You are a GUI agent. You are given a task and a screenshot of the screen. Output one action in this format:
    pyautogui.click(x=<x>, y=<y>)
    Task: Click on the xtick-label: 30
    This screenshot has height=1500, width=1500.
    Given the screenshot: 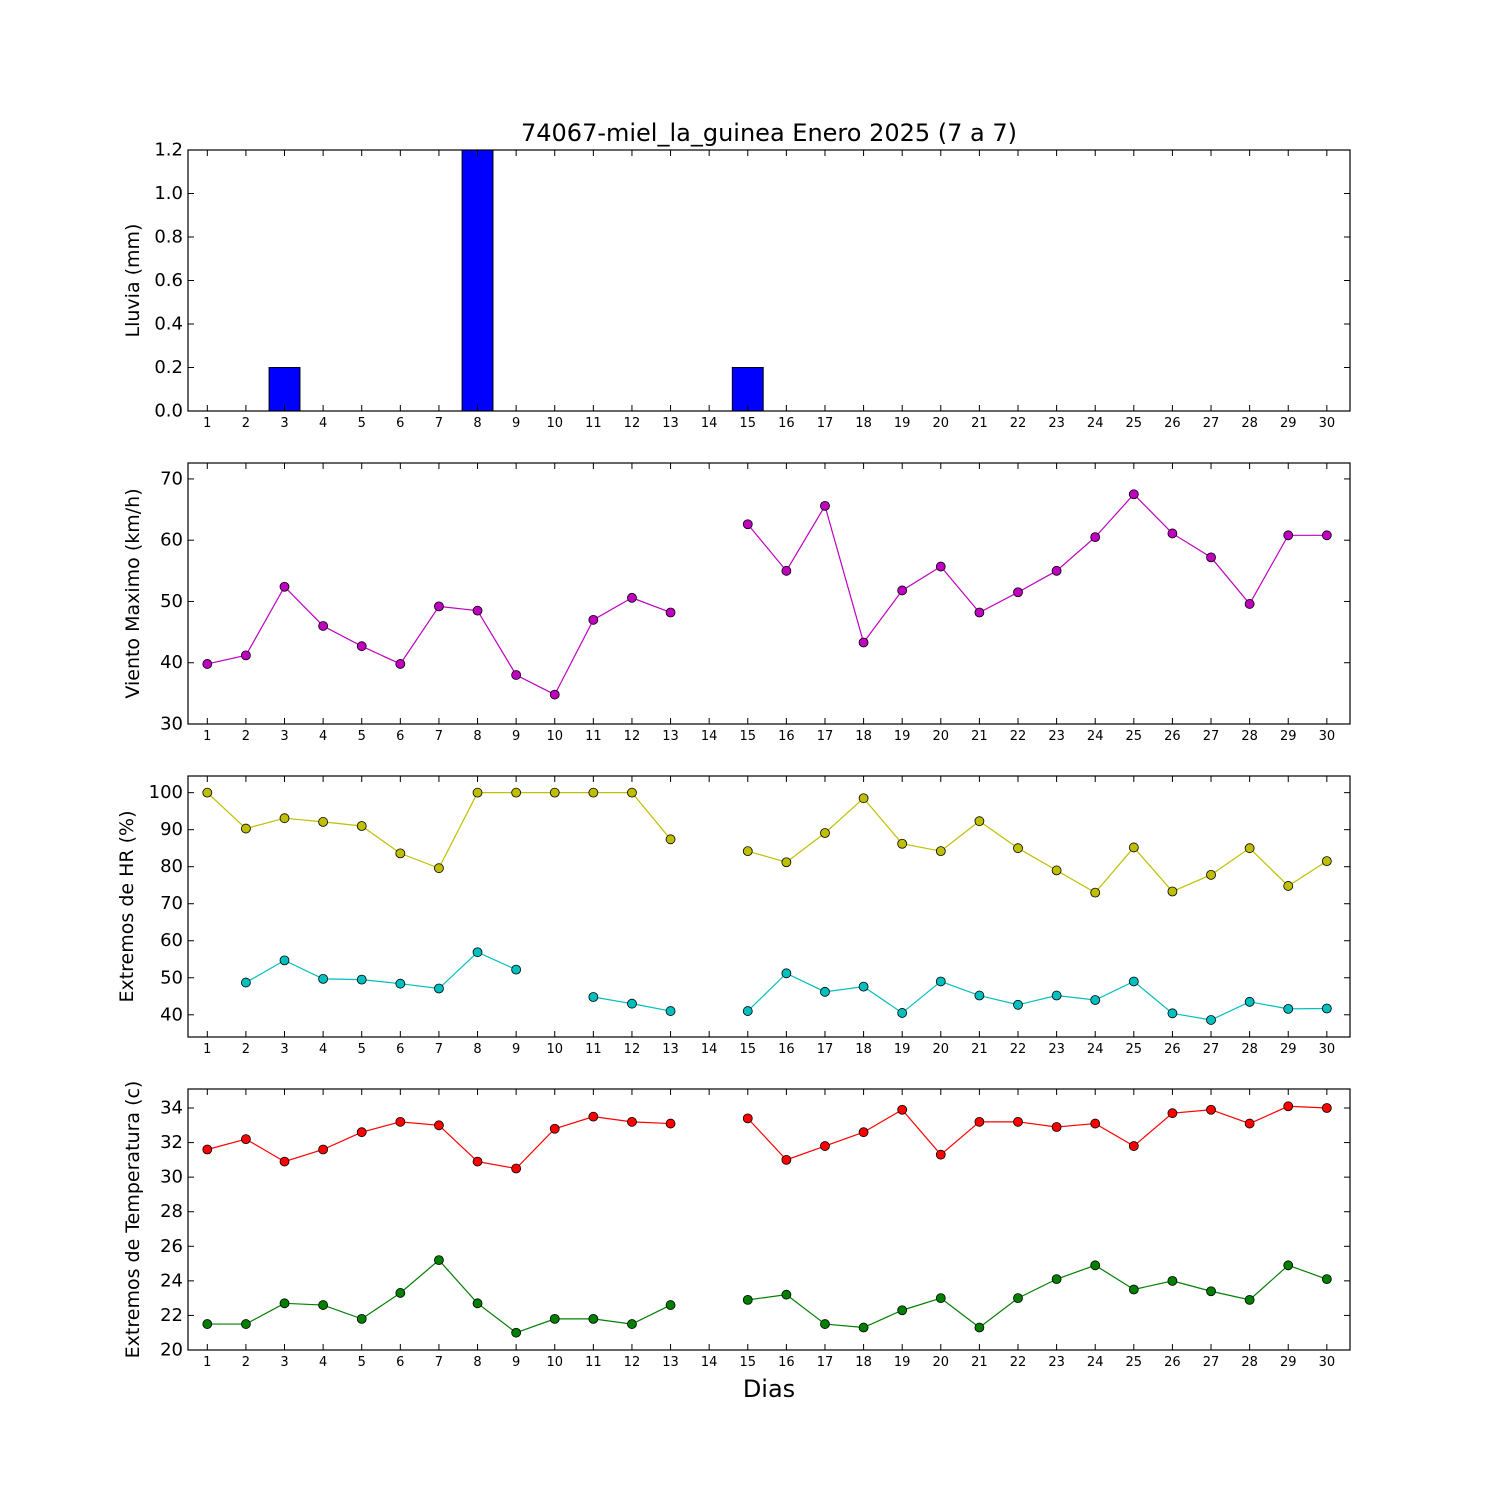 What is the action you would take?
    pyautogui.click(x=1327, y=736)
    